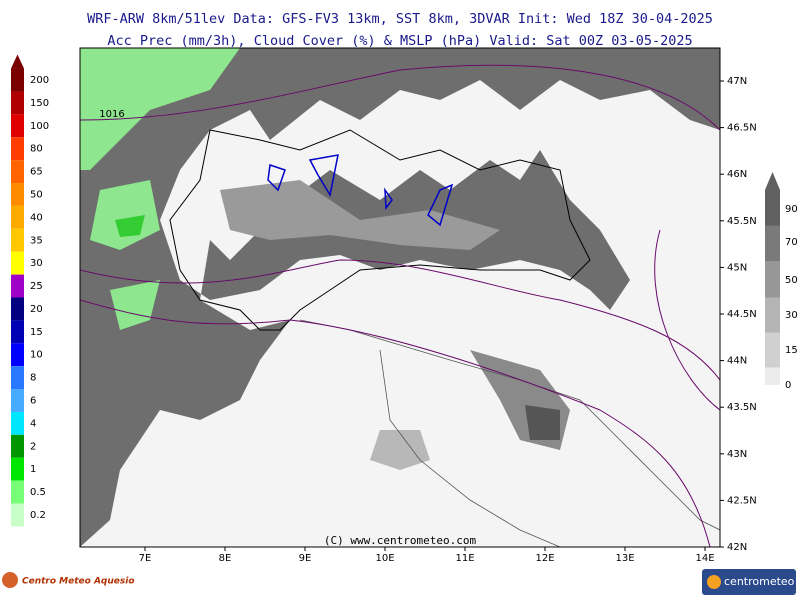 Image resolution: width=800 pixels, height=600 pixels. What do you see at coordinates (33, 401) in the screenshot?
I see `legend-label: 6` at bounding box center [33, 401].